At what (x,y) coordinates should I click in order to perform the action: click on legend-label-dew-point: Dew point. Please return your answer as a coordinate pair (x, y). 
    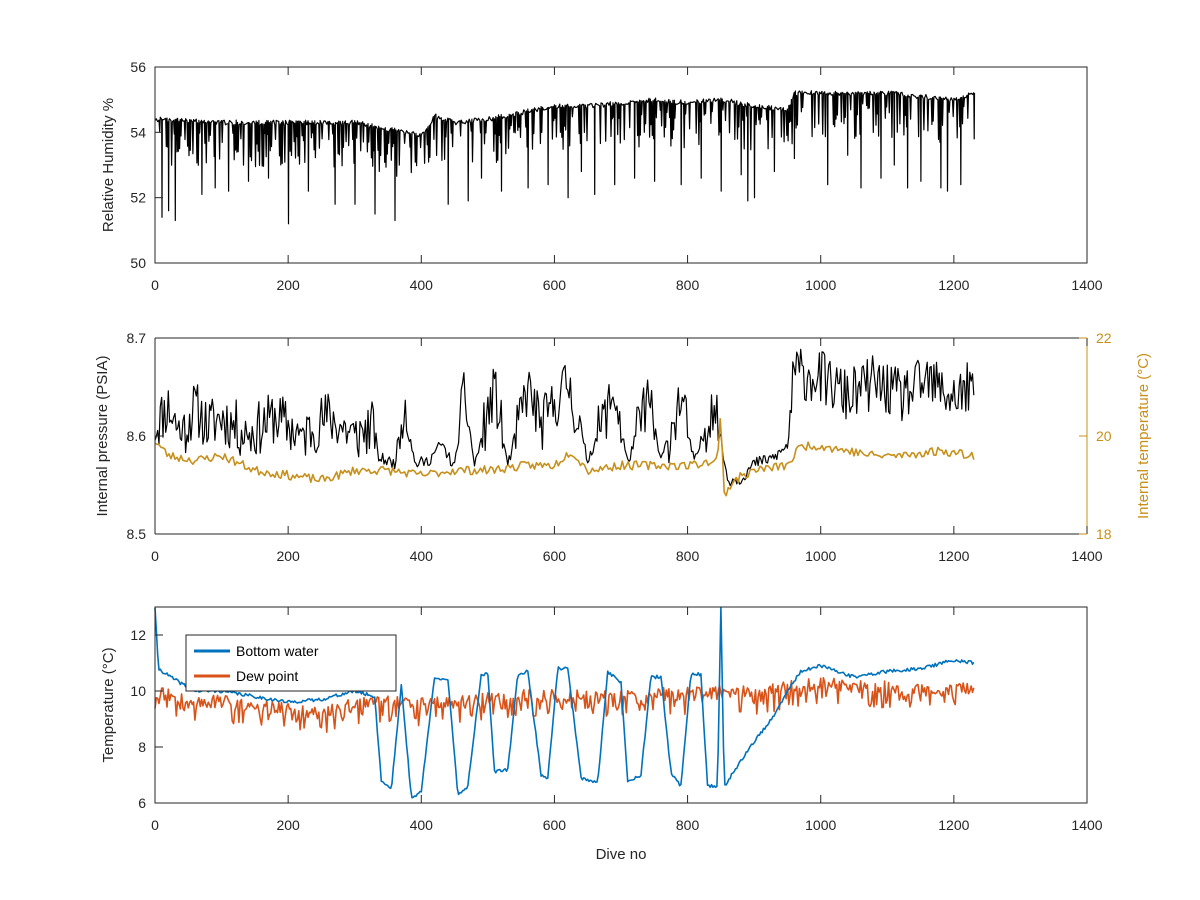
    Looking at the image, I should click on (267, 676).